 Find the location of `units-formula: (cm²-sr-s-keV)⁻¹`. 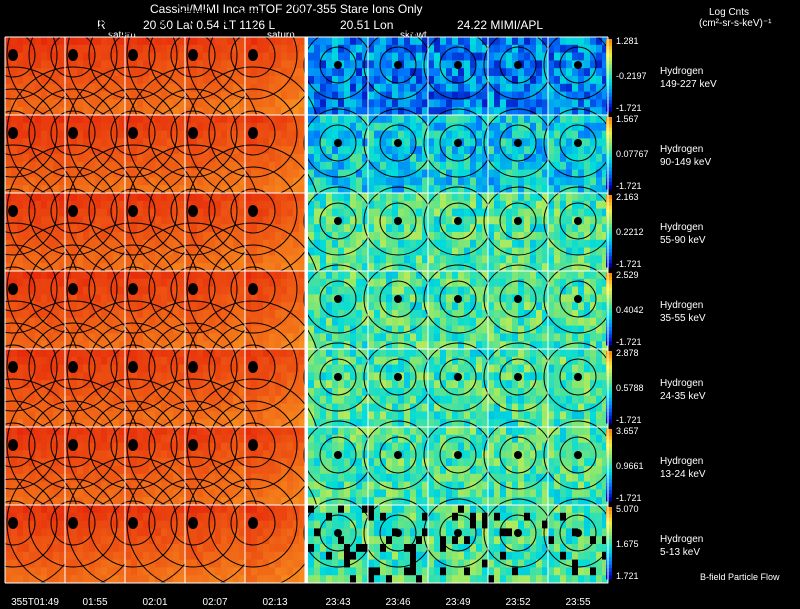

units-formula: (cm²-sr-s-keV)⁻¹ is located at coordinates (735, 23).